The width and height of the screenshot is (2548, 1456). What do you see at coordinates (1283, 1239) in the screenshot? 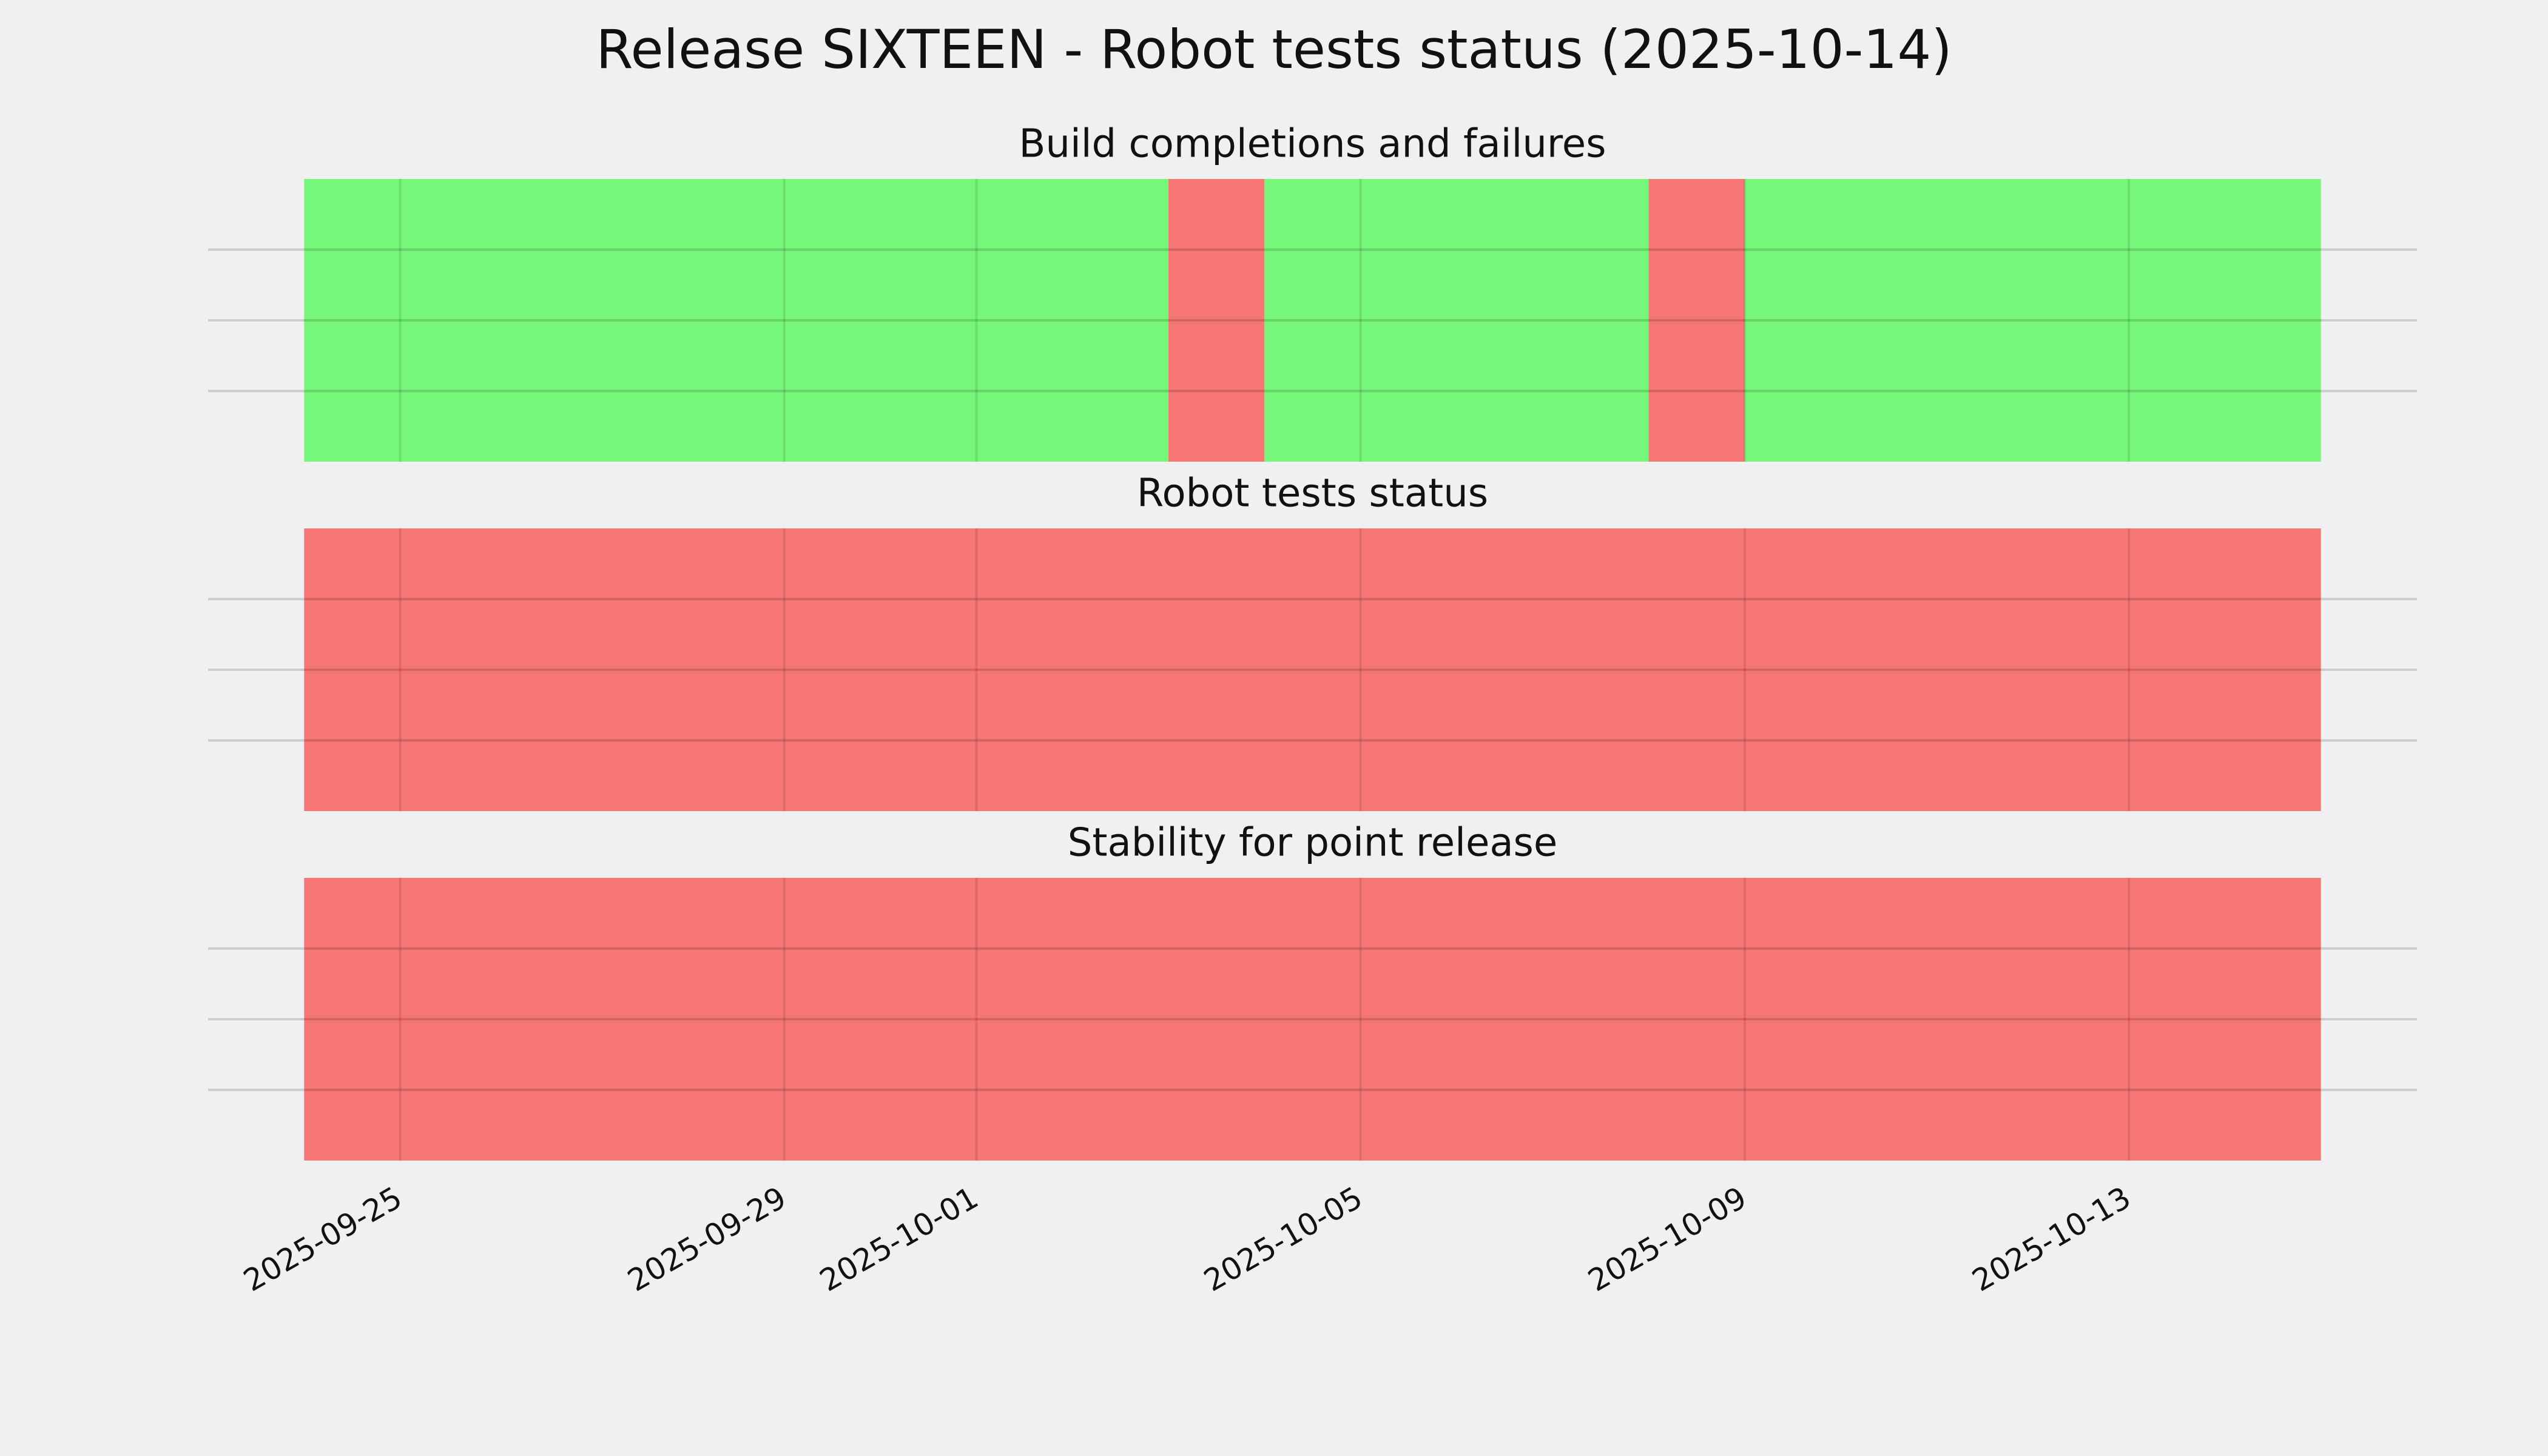
I see `x-tick-label: 2025-10-05` at bounding box center [1283, 1239].